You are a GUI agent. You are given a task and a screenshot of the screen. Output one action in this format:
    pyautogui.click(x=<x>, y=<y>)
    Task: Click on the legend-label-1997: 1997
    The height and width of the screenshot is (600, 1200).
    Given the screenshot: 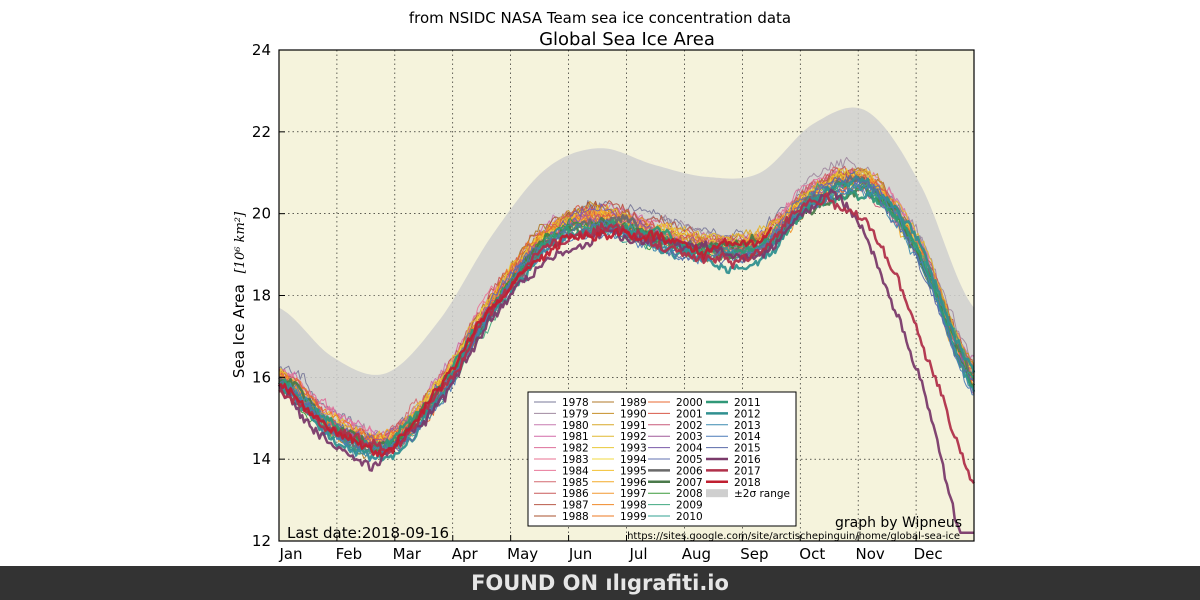 What is the action you would take?
    pyautogui.click(x=633, y=494)
    